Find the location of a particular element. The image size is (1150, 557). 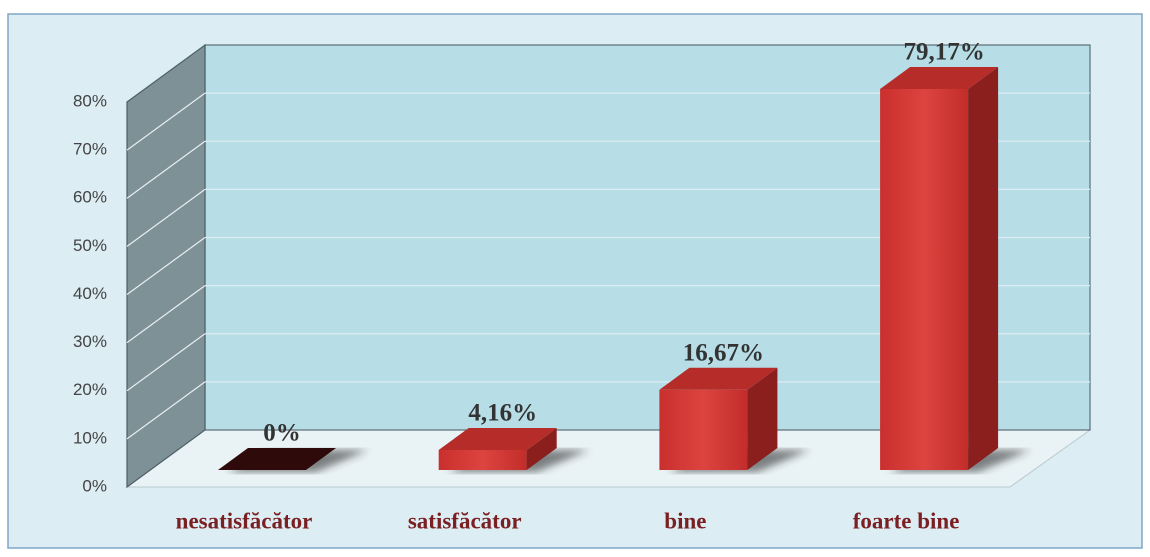

x-tick-label: satisfăcător is located at coordinates (465, 520).